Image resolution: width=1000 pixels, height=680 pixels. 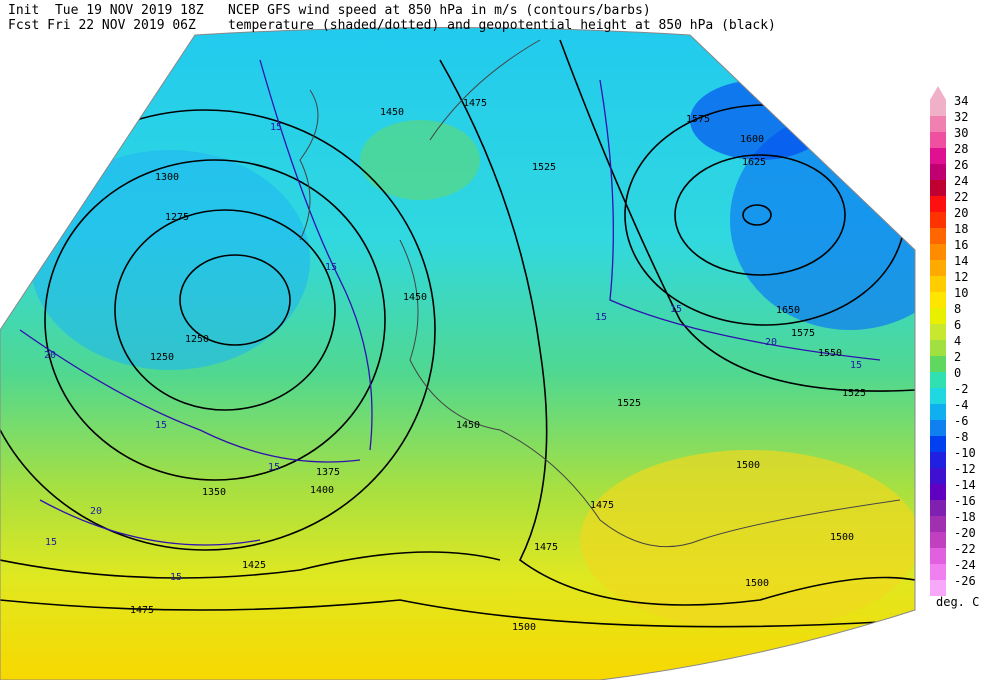 I want to click on height-label: 1625, so click(x=754, y=162).